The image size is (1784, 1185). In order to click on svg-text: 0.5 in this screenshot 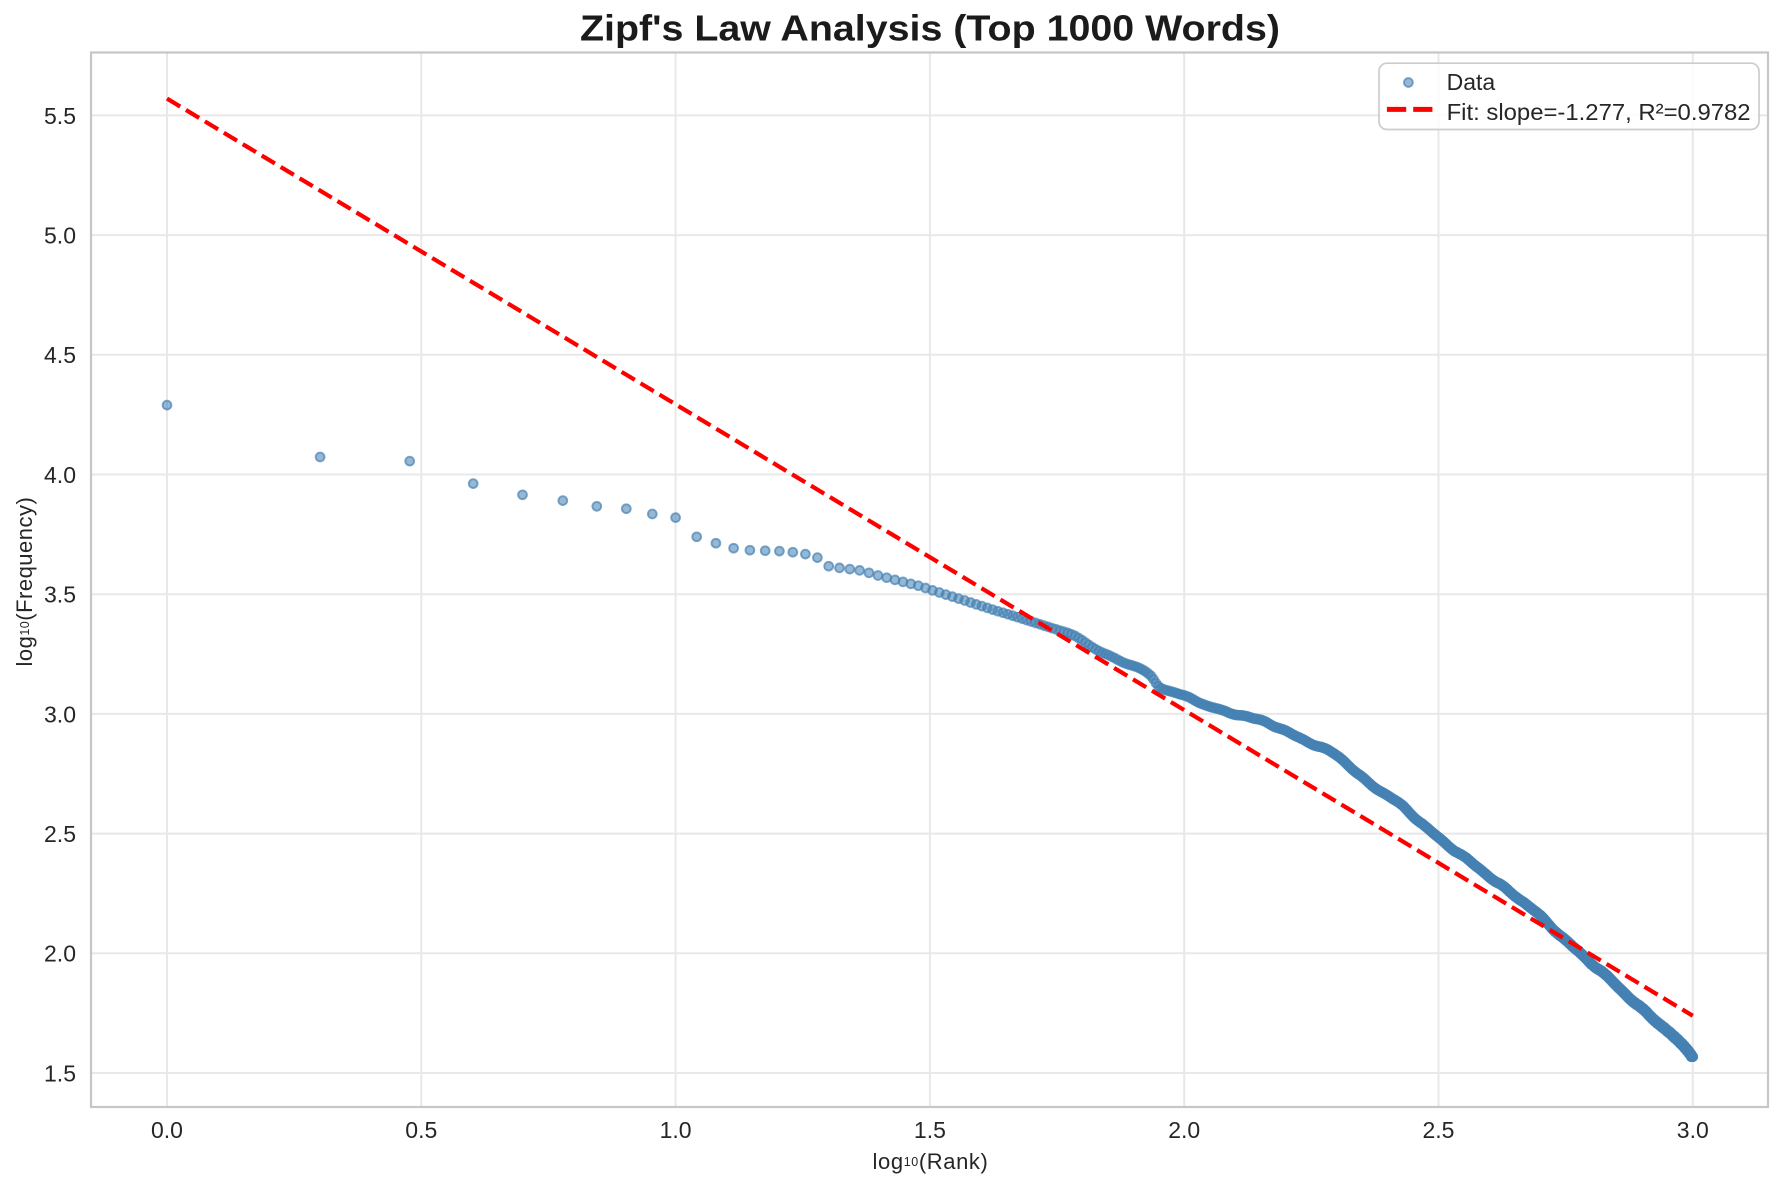, I will do `click(421, 1130)`.